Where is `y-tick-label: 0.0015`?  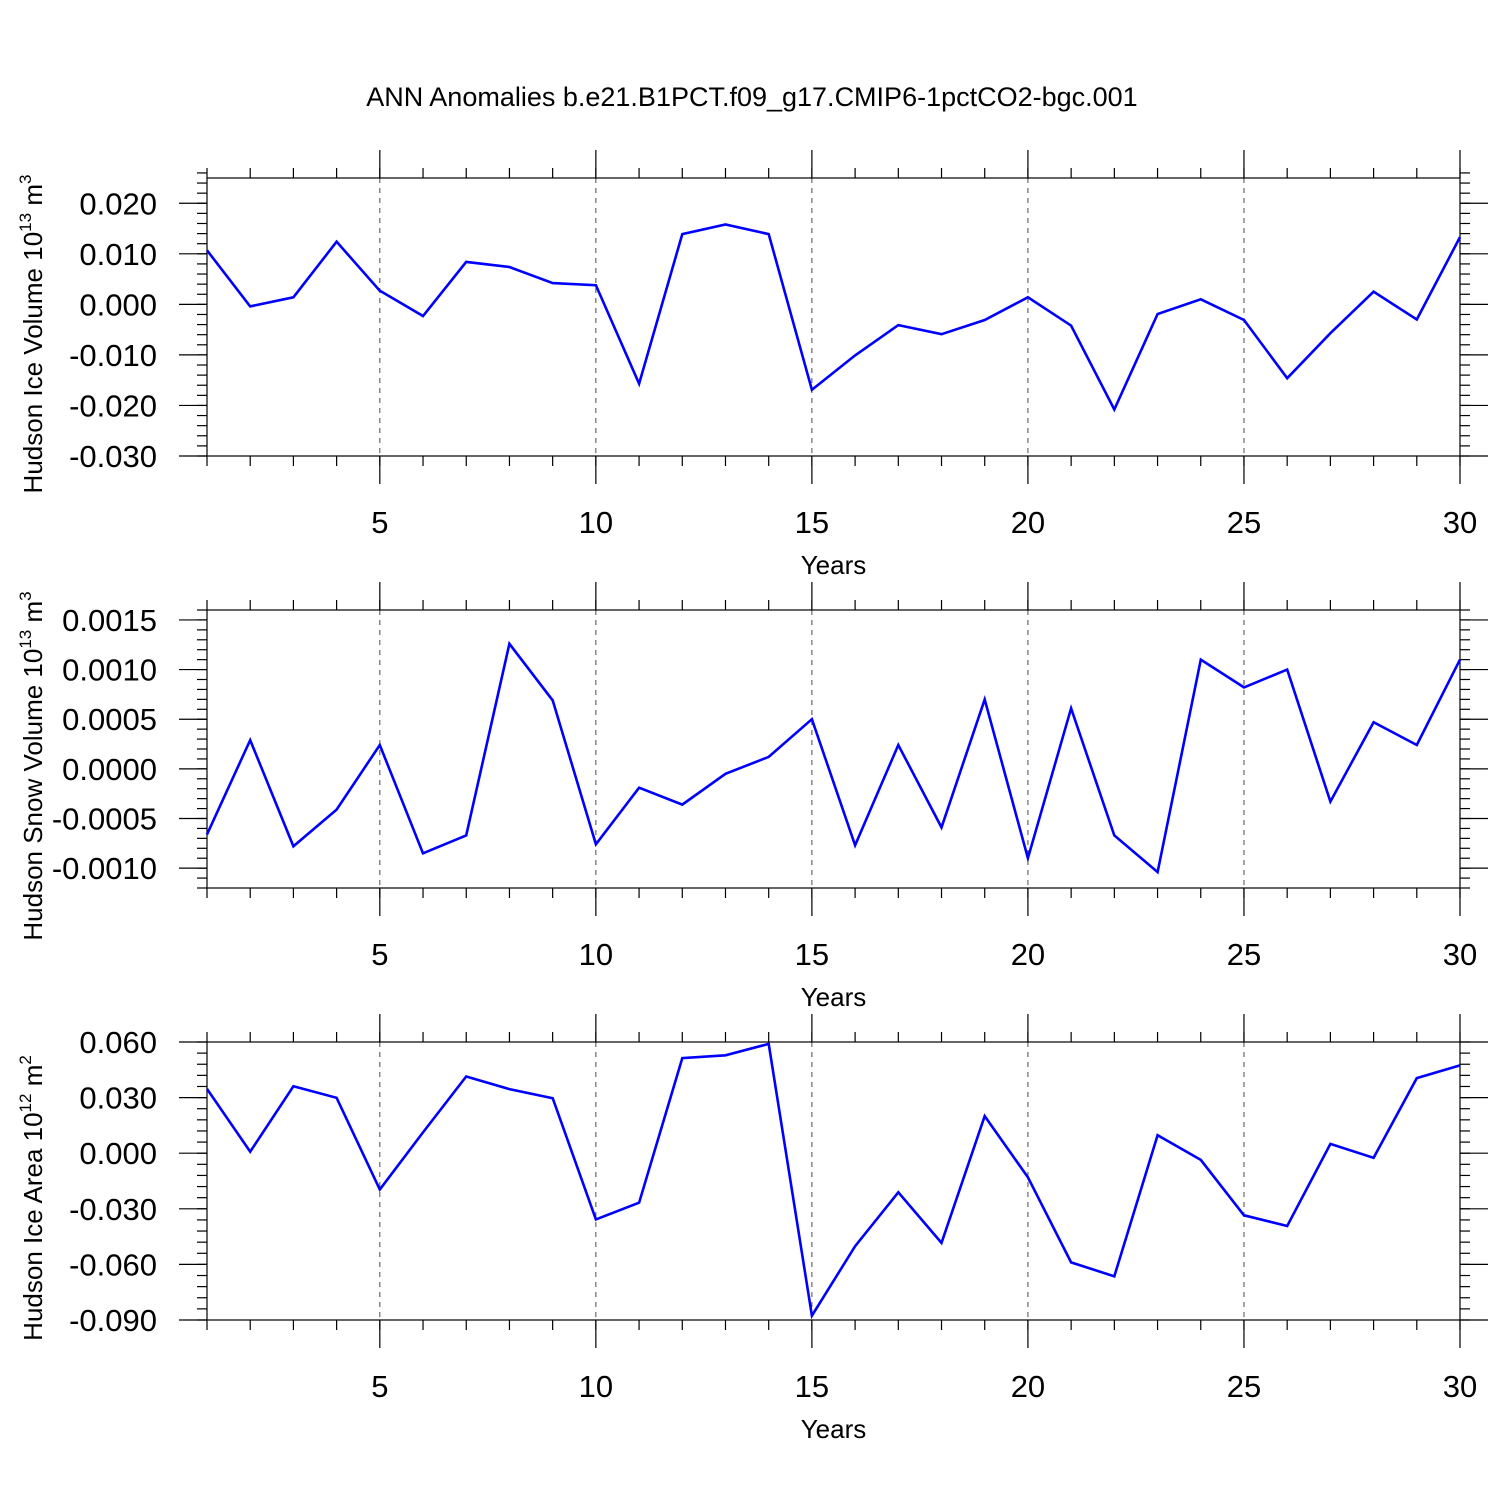
y-tick-label: 0.0015 is located at coordinates (109, 620).